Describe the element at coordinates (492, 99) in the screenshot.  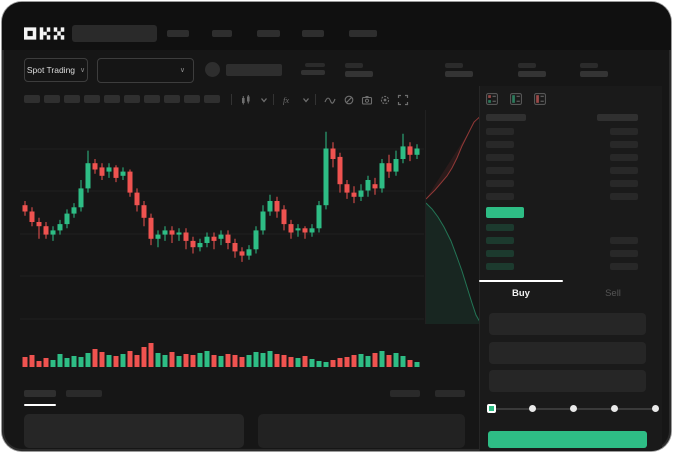
I see `book-both-icon` at that location.